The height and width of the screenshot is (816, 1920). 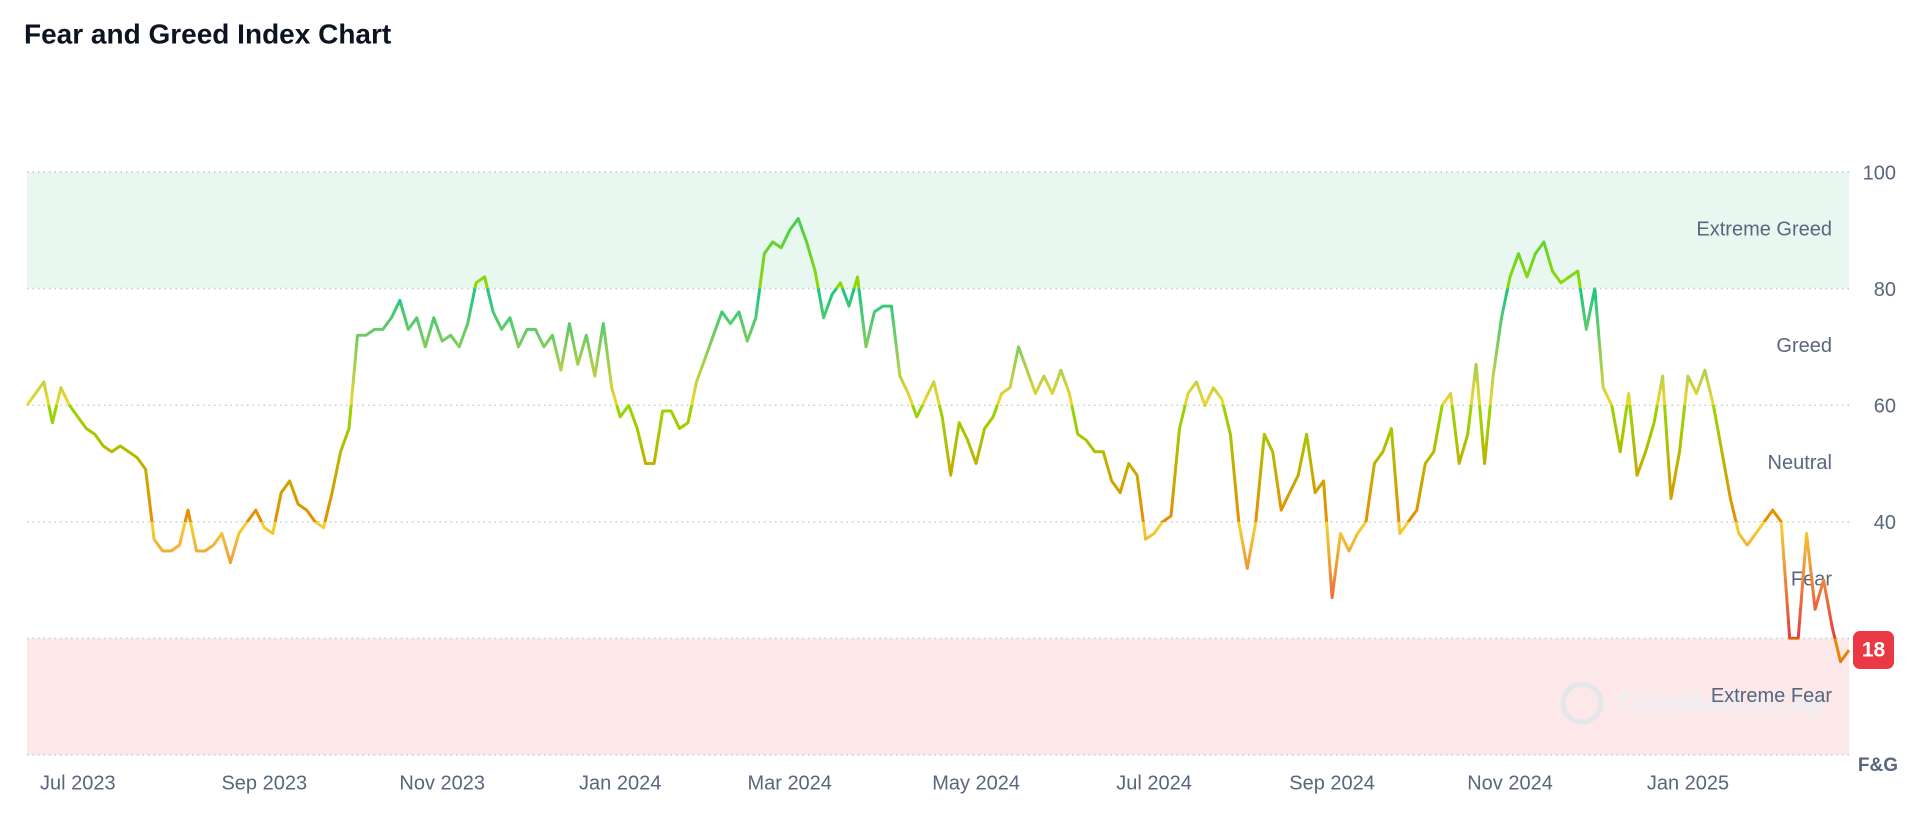 What do you see at coordinates (789, 783) in the screenshot?
I see `x-tick-label: Mar 2024` at bounding box center [789, 783].